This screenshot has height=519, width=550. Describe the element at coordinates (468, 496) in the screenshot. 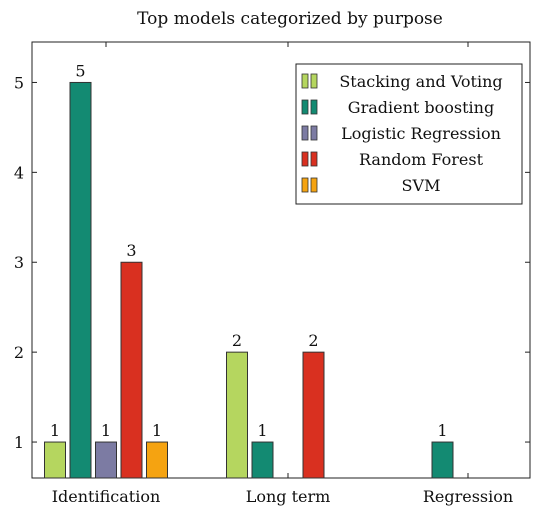

I see `x-tick-label: Regression` at that location.